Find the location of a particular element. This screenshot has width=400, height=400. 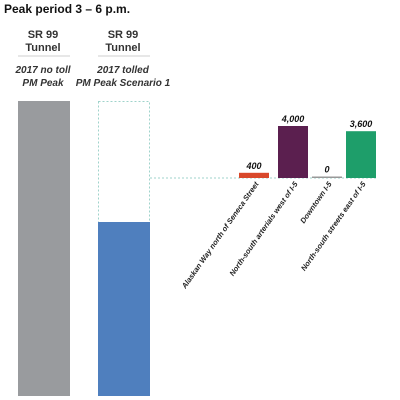

diversion-category-label: Alaskan Way north of Seneca Street is located at coordinates (220, 235).